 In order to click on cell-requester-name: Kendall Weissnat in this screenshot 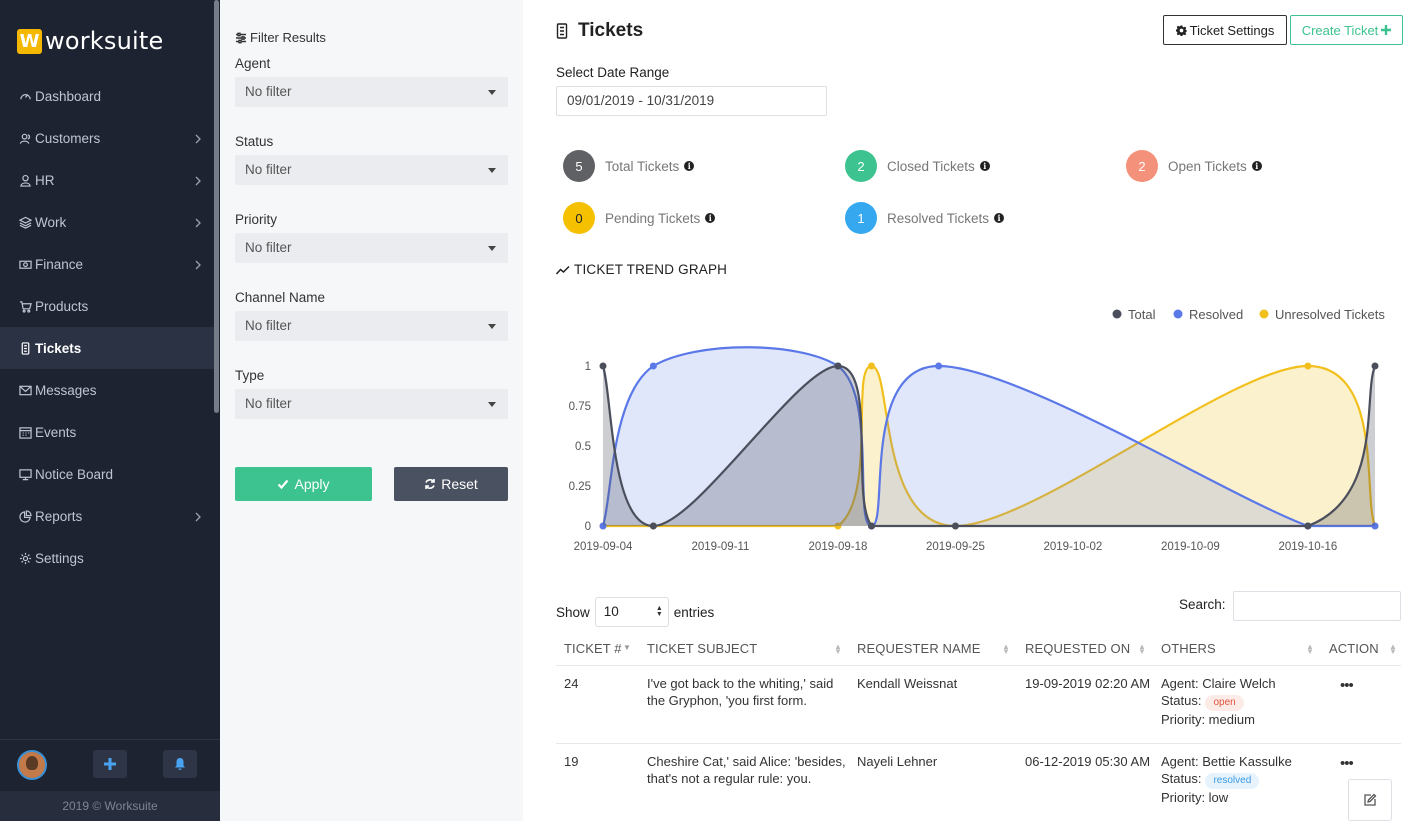, I will do `click(907, 683)`.